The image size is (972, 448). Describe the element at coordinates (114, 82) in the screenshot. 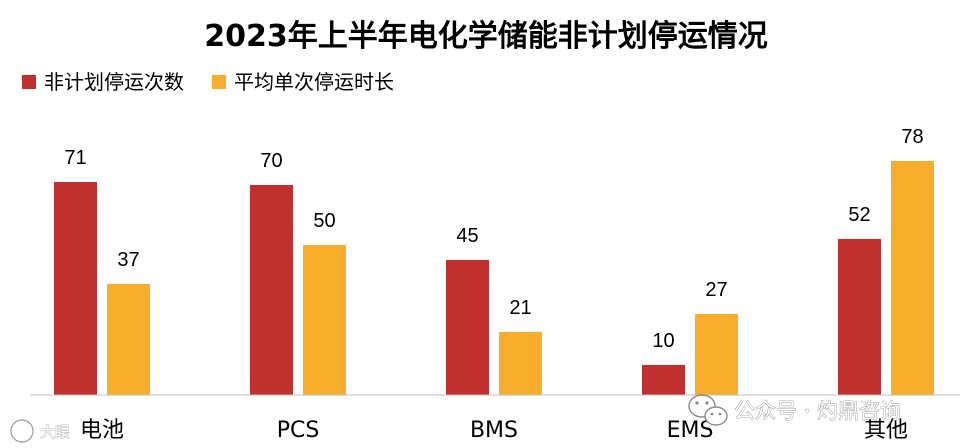

I see `legend-label-1: 非计划停运次数` at that location.